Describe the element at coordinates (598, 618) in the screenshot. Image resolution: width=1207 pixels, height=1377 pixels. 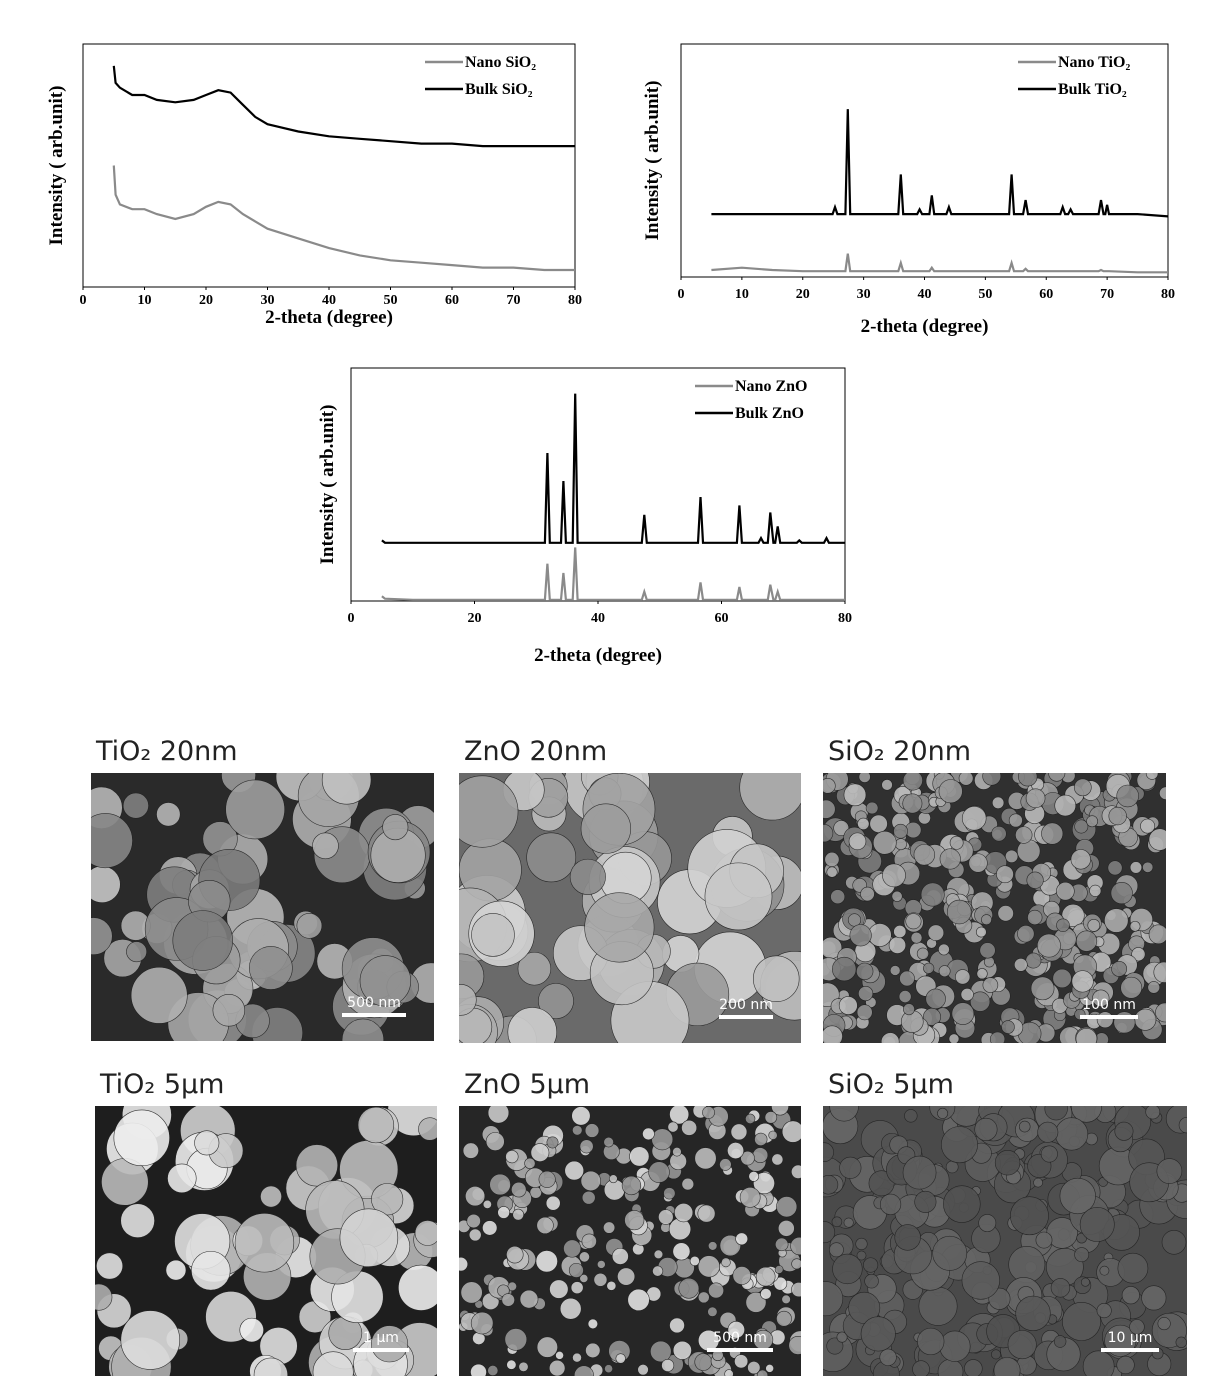
I see `x-tick-label: 40` at that location.